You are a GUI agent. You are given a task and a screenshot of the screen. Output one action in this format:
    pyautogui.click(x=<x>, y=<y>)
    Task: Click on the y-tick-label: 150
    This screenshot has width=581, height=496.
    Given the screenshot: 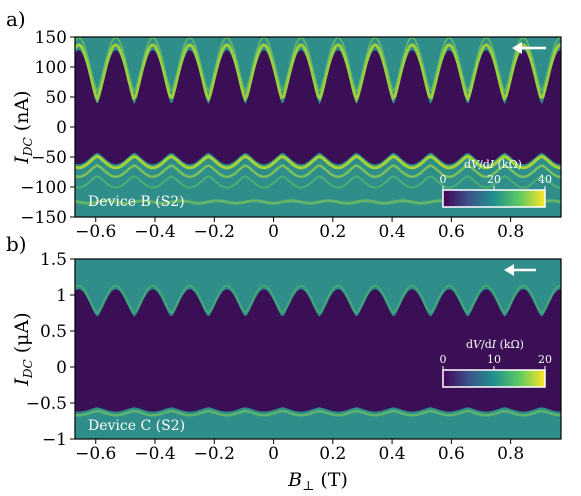 What is the action you would take?
    pyautogui.click(x=51, y=38)
    